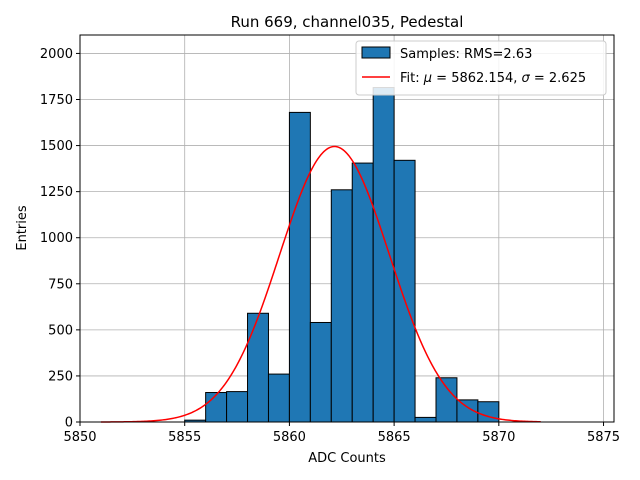 The height and width of the screenshot is (480, 640). What do you see at coordinates (347, 22) in the screenshot?
I see `chart-title: Run 669, channel035, Pedestal` at bounding box center [347, 22].